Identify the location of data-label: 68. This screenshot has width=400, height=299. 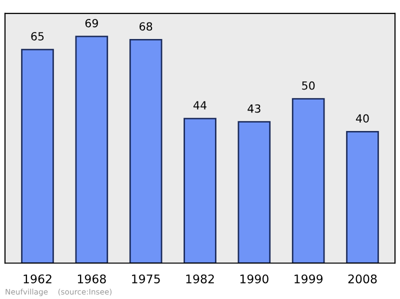
(146, 26).